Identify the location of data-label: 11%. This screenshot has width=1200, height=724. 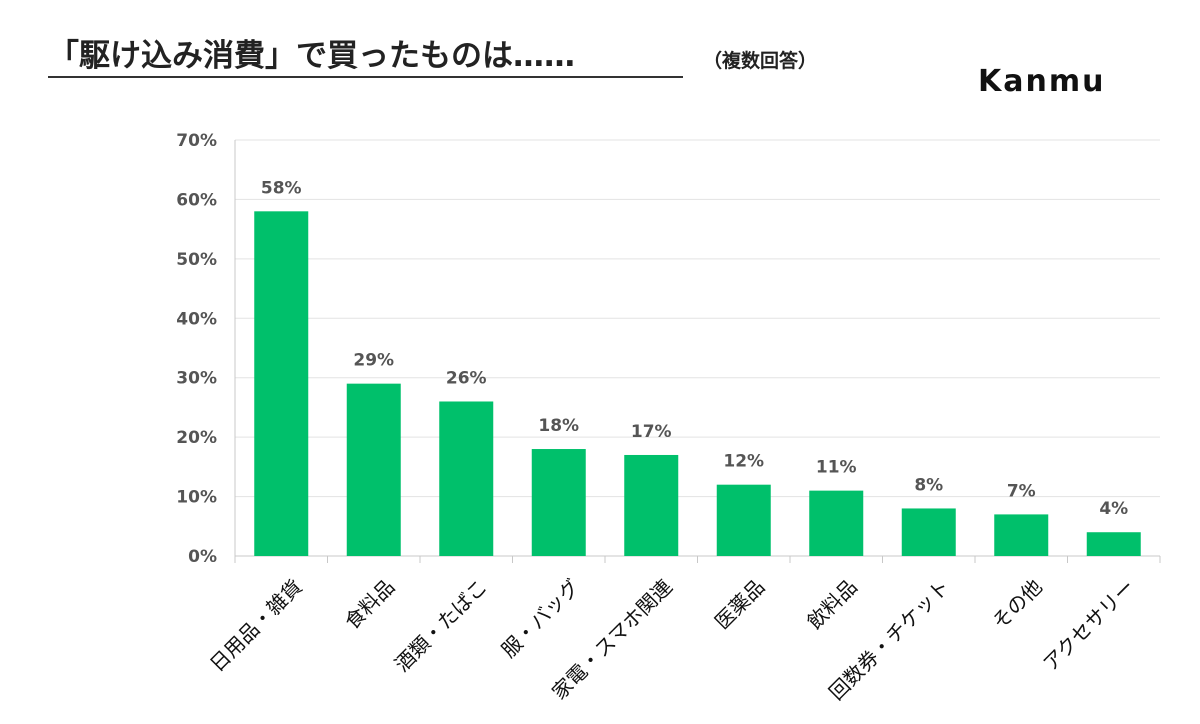
(836, 468).